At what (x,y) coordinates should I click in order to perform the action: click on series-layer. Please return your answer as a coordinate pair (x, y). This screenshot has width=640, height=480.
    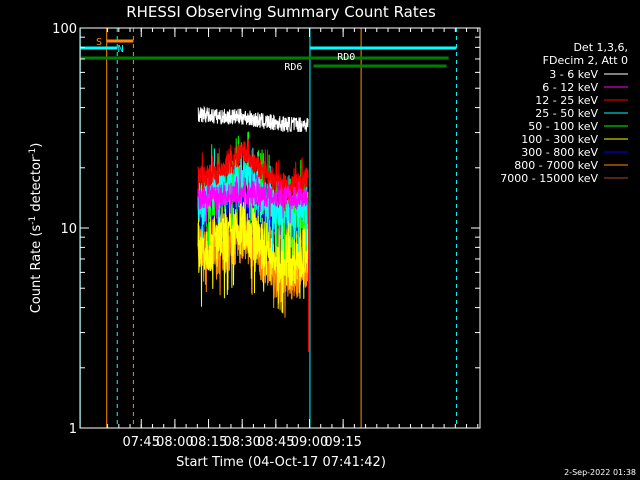
    Looking at the image, I should click on (253, 228).